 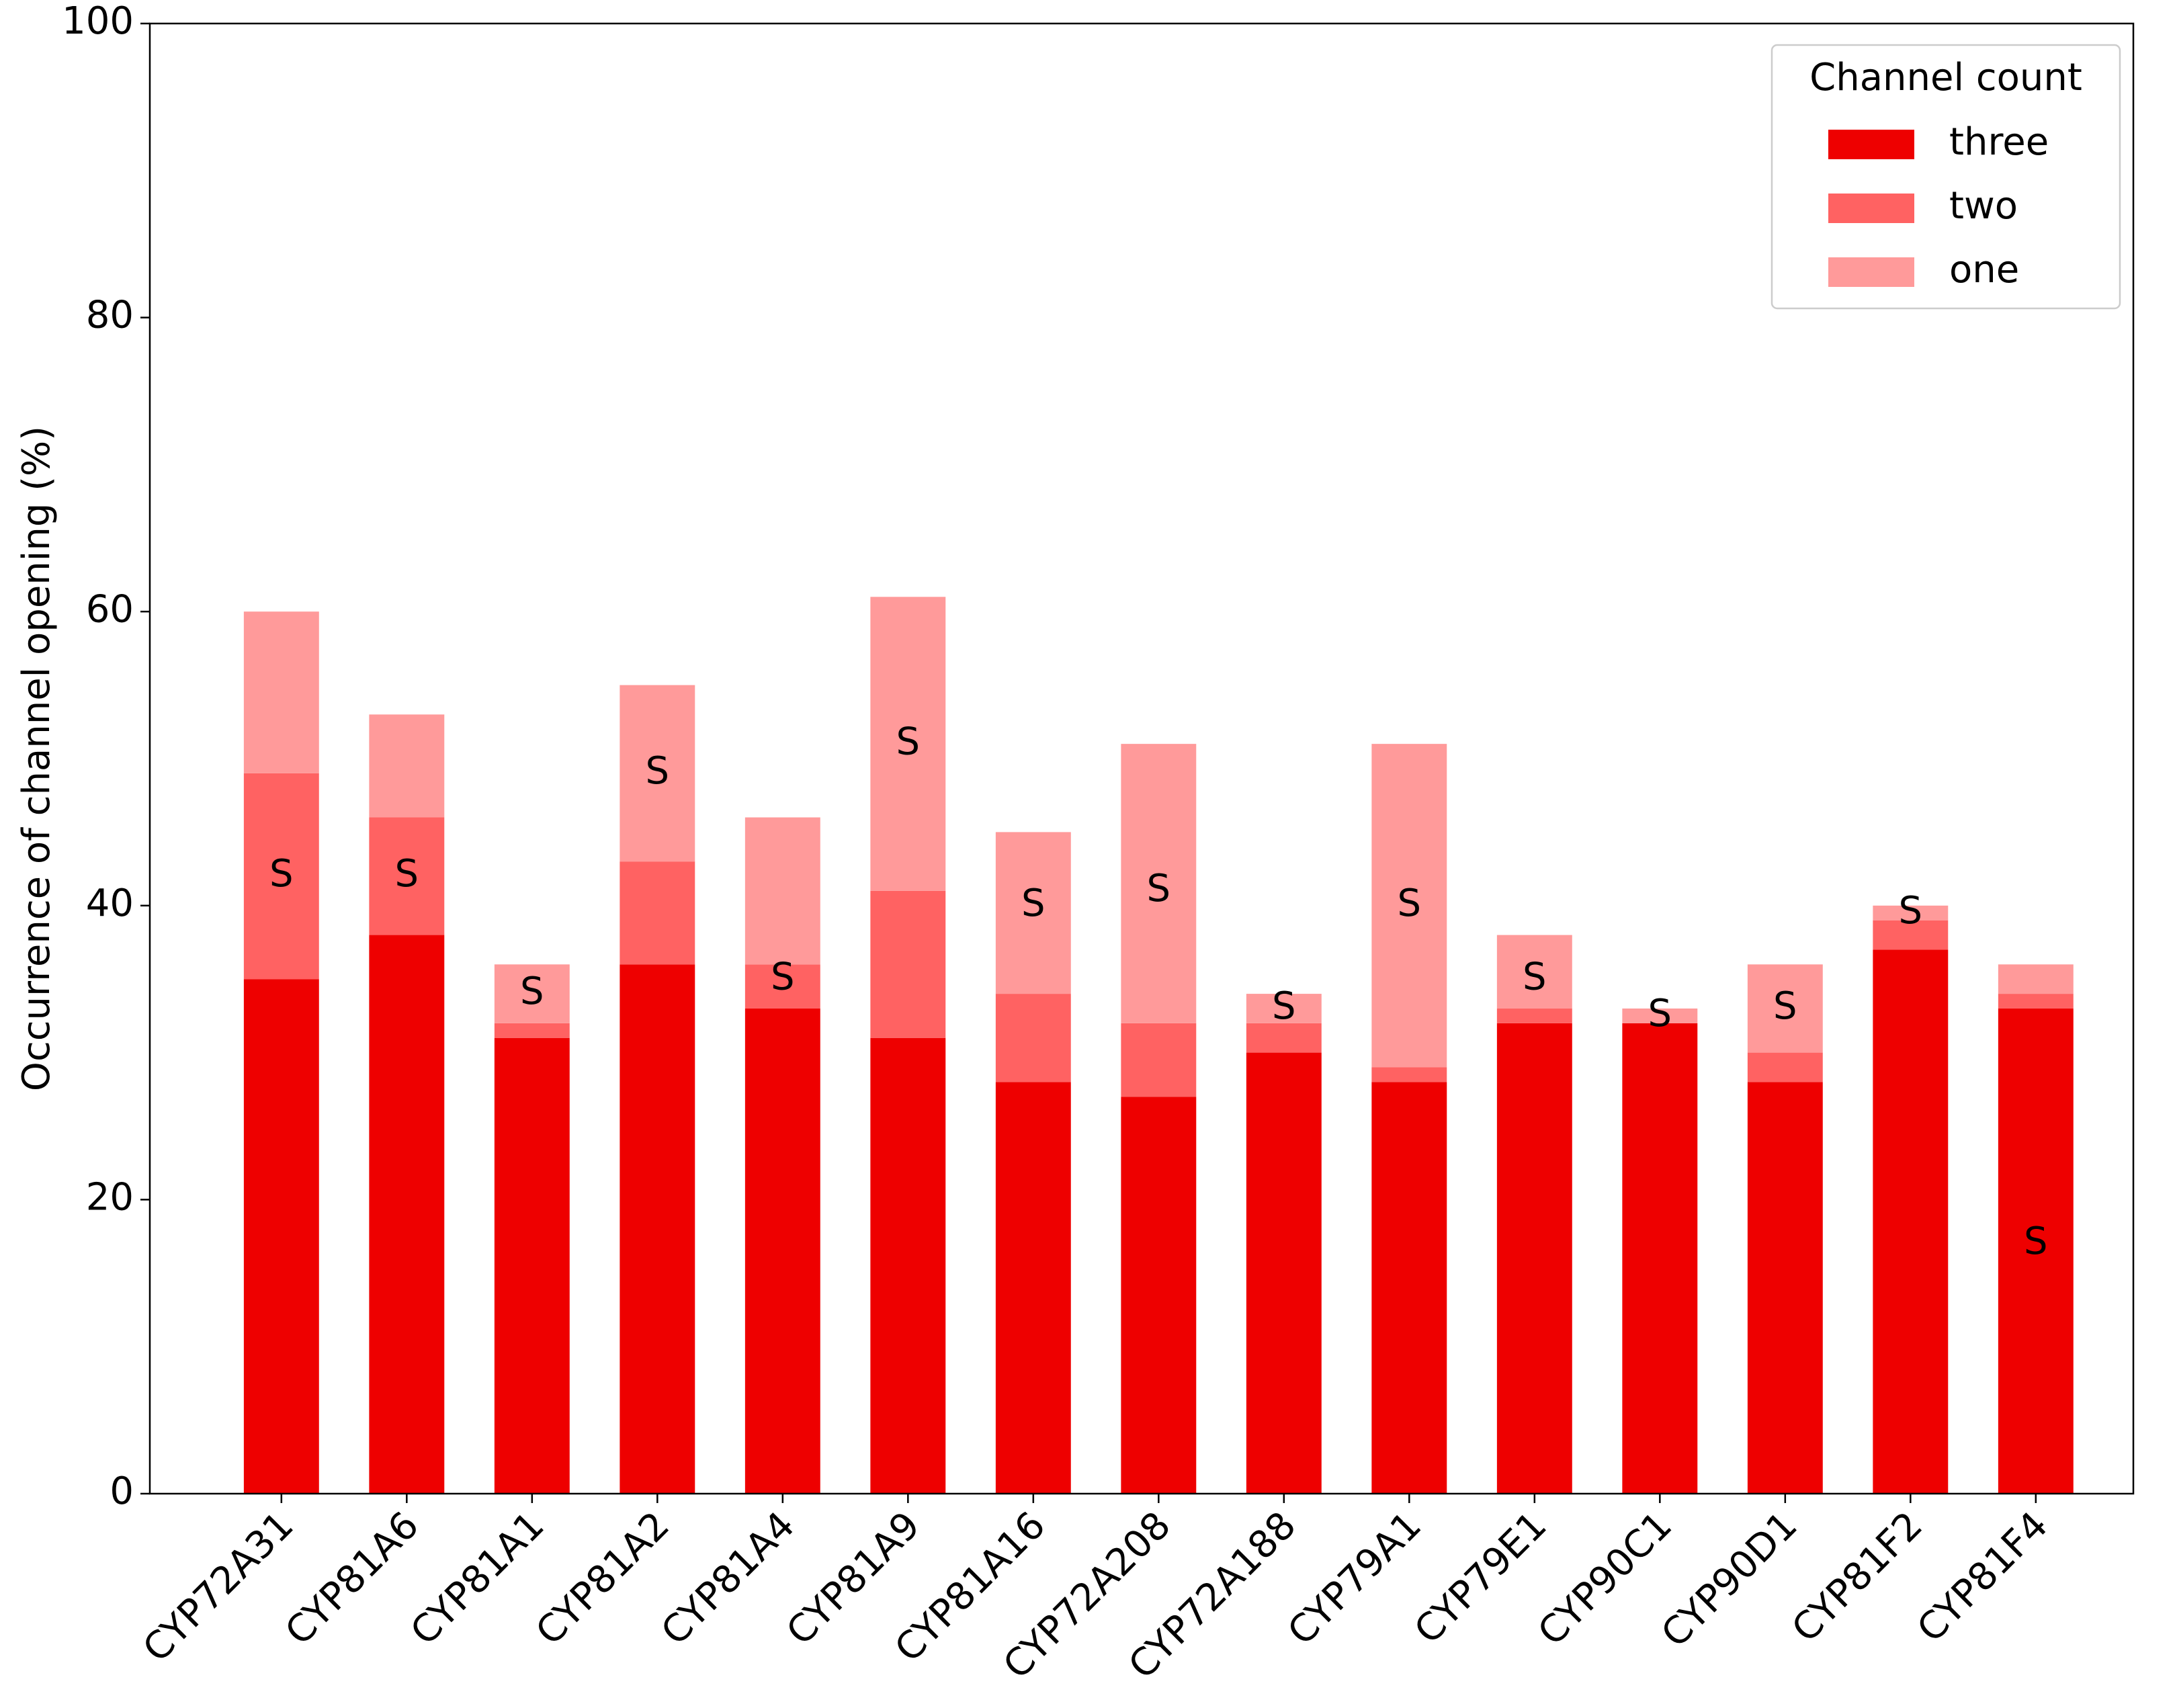 What do you see at coordinates (37, 758) in the screenshot?
I see `y-axis-label: Occurrence of channel opening (%)` at bounding box center [37, 758].